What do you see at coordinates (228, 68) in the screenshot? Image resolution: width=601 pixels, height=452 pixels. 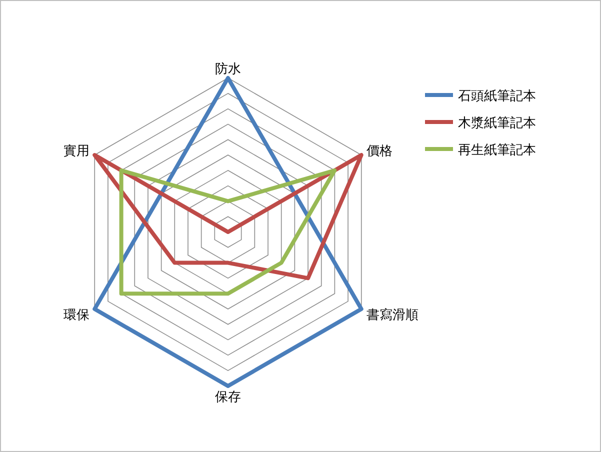 I see `spoke-label: 防水` at bounding box center [228, 68].